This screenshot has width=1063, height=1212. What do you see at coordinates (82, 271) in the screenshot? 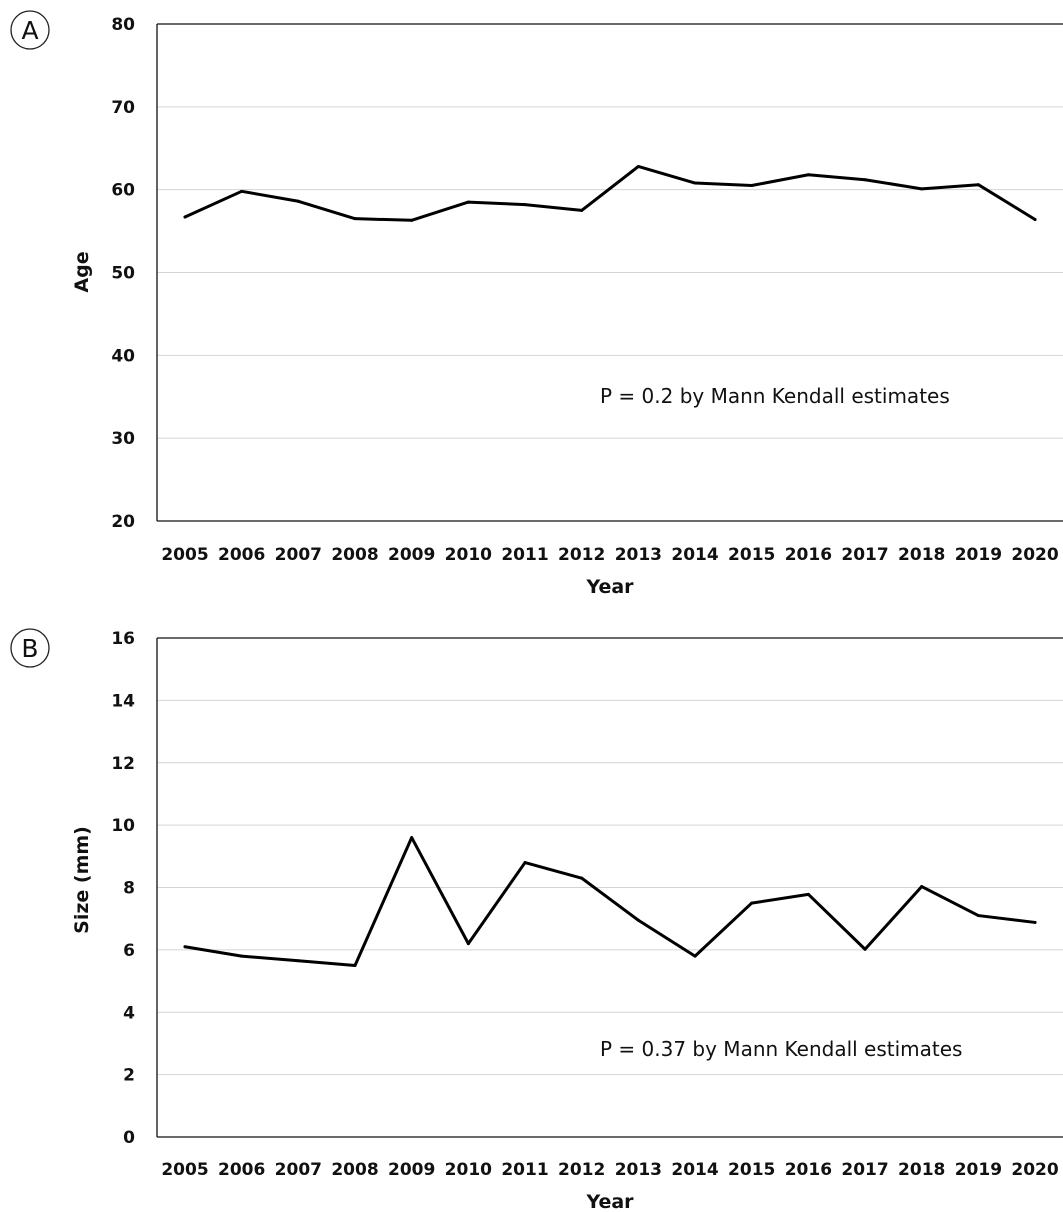
I see `y-axis-title: Age` at bounding box center [82, 271].